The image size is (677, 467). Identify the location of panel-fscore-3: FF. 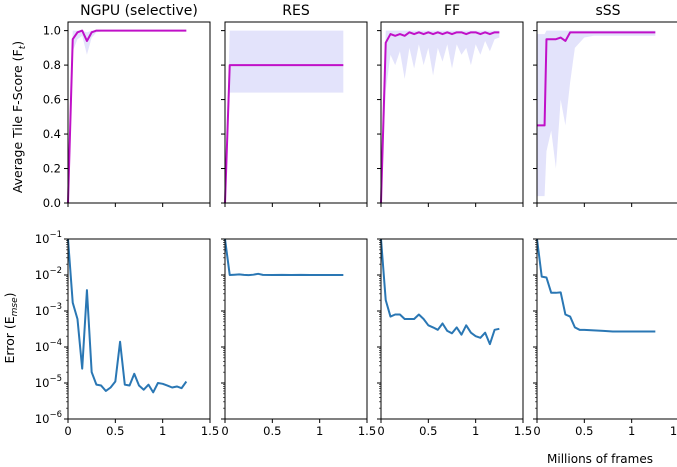
(450, 105).